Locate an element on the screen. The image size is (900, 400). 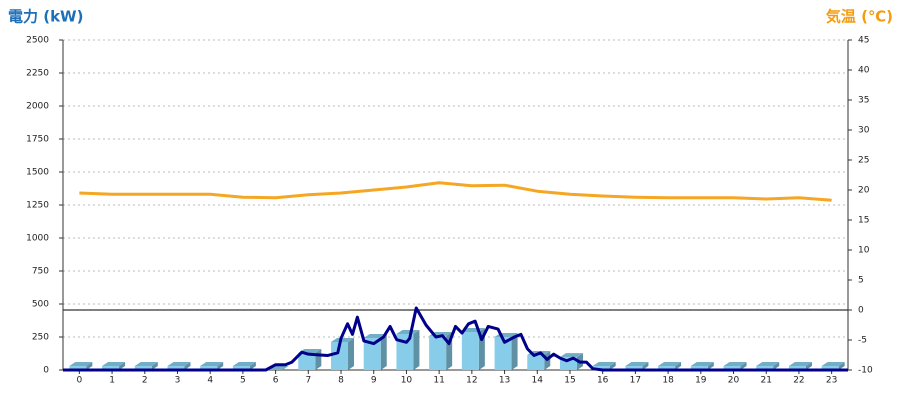
y2-tick-label: 30 is located at coordinates (864, 131).